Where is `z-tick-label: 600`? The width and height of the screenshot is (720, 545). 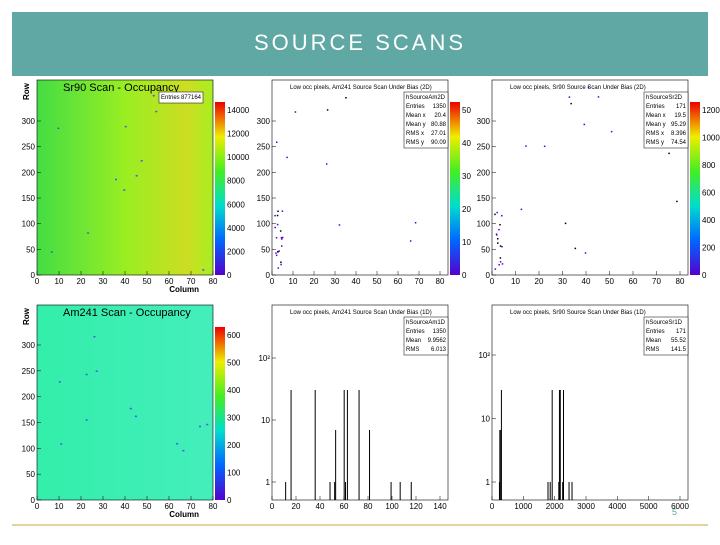
z-tick-label: 600 is located at coordinates (709, 193).